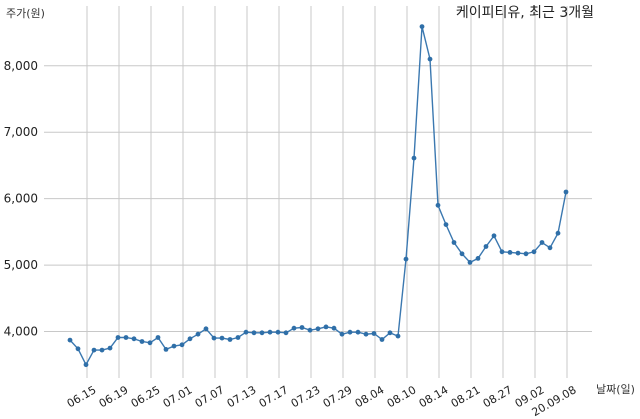 The image size is (640, 419). I want to click on y-tick-label: 6,000, so click(21, 199).